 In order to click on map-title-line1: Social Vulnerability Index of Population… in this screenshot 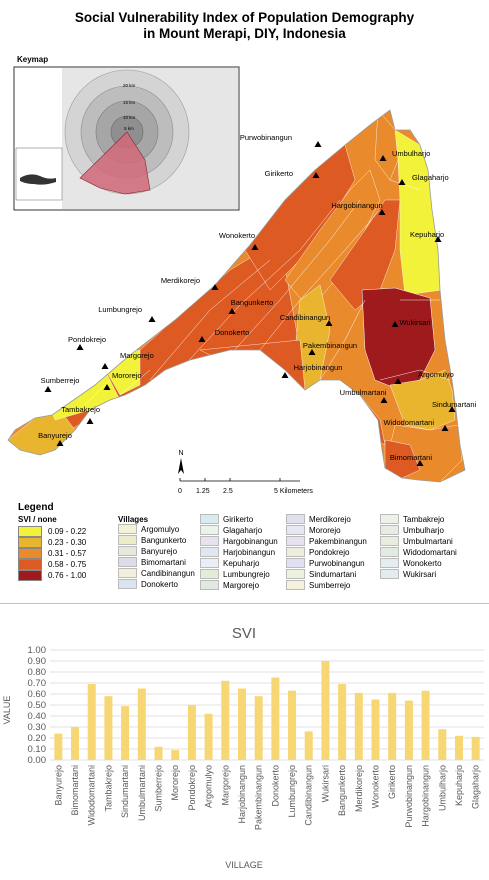, I will do `click(244, 17)`.